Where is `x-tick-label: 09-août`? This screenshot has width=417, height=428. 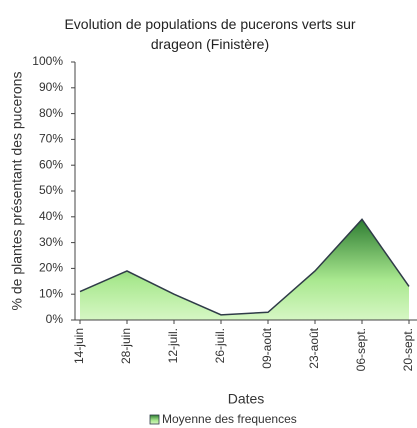
x-tick-label: 09-août is located at coordinates (267, 347).